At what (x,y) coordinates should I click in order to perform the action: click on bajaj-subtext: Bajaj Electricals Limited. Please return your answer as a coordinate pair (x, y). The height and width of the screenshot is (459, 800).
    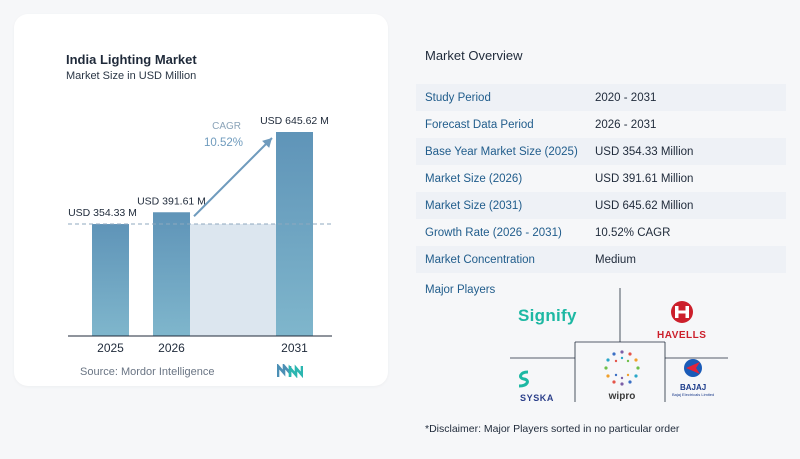
    Looking at the image, I should click on (693, 394).